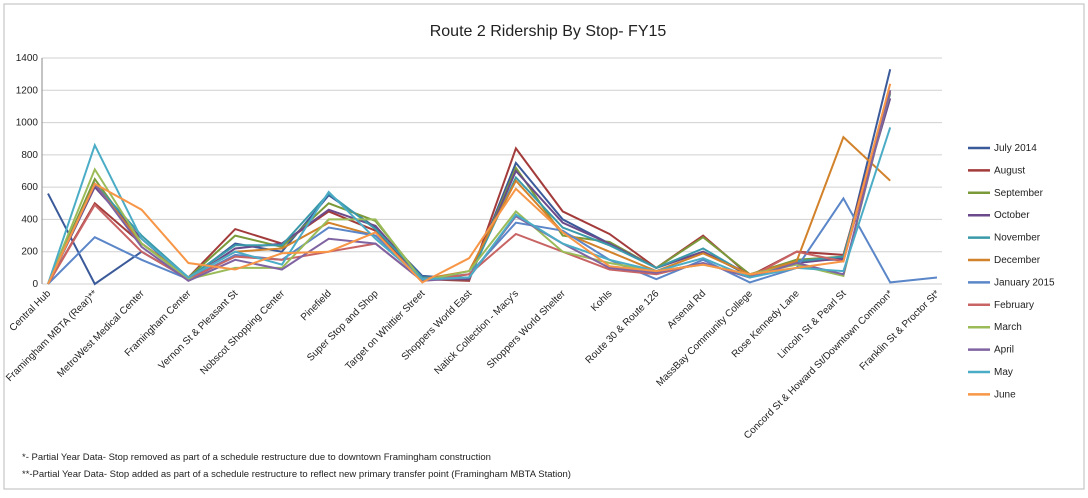 This screenshot has width=1088, height=498. I want to click on y-tick-label: 0, so click(35, 284).